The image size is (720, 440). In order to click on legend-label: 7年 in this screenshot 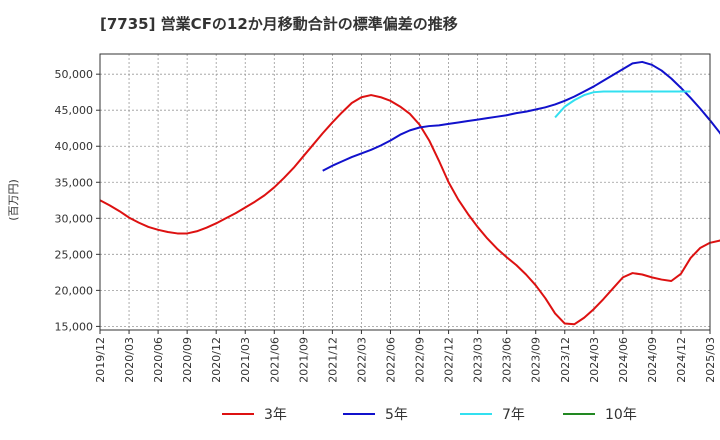, I will do `click(513, 415)`.